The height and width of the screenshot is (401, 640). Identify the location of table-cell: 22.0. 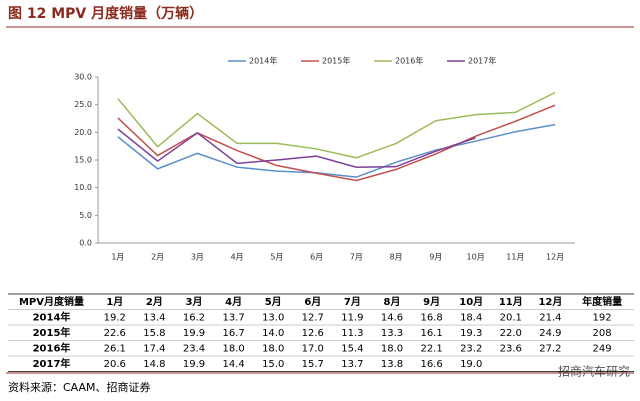
(511, 333).